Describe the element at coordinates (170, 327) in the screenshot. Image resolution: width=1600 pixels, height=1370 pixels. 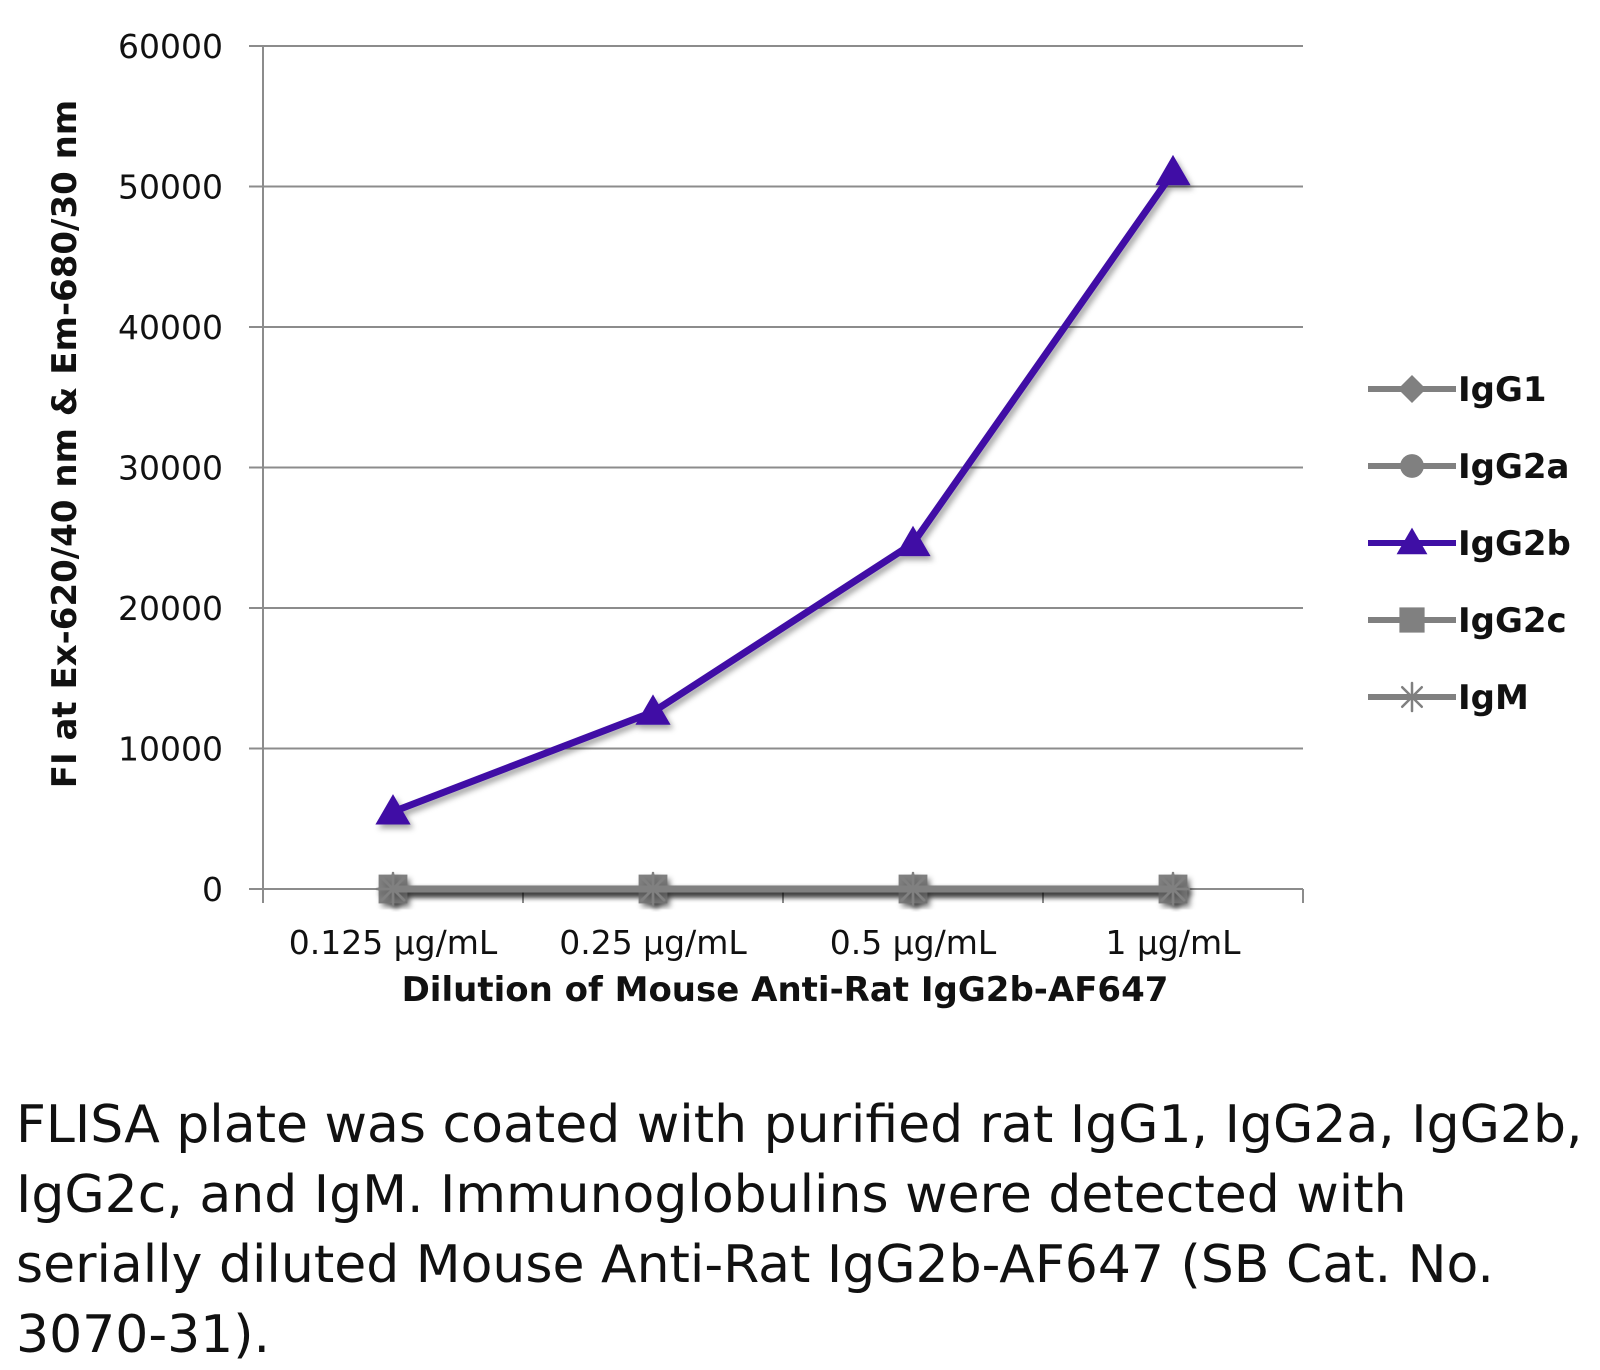
I see `y-tick-label: 40000` at that location.